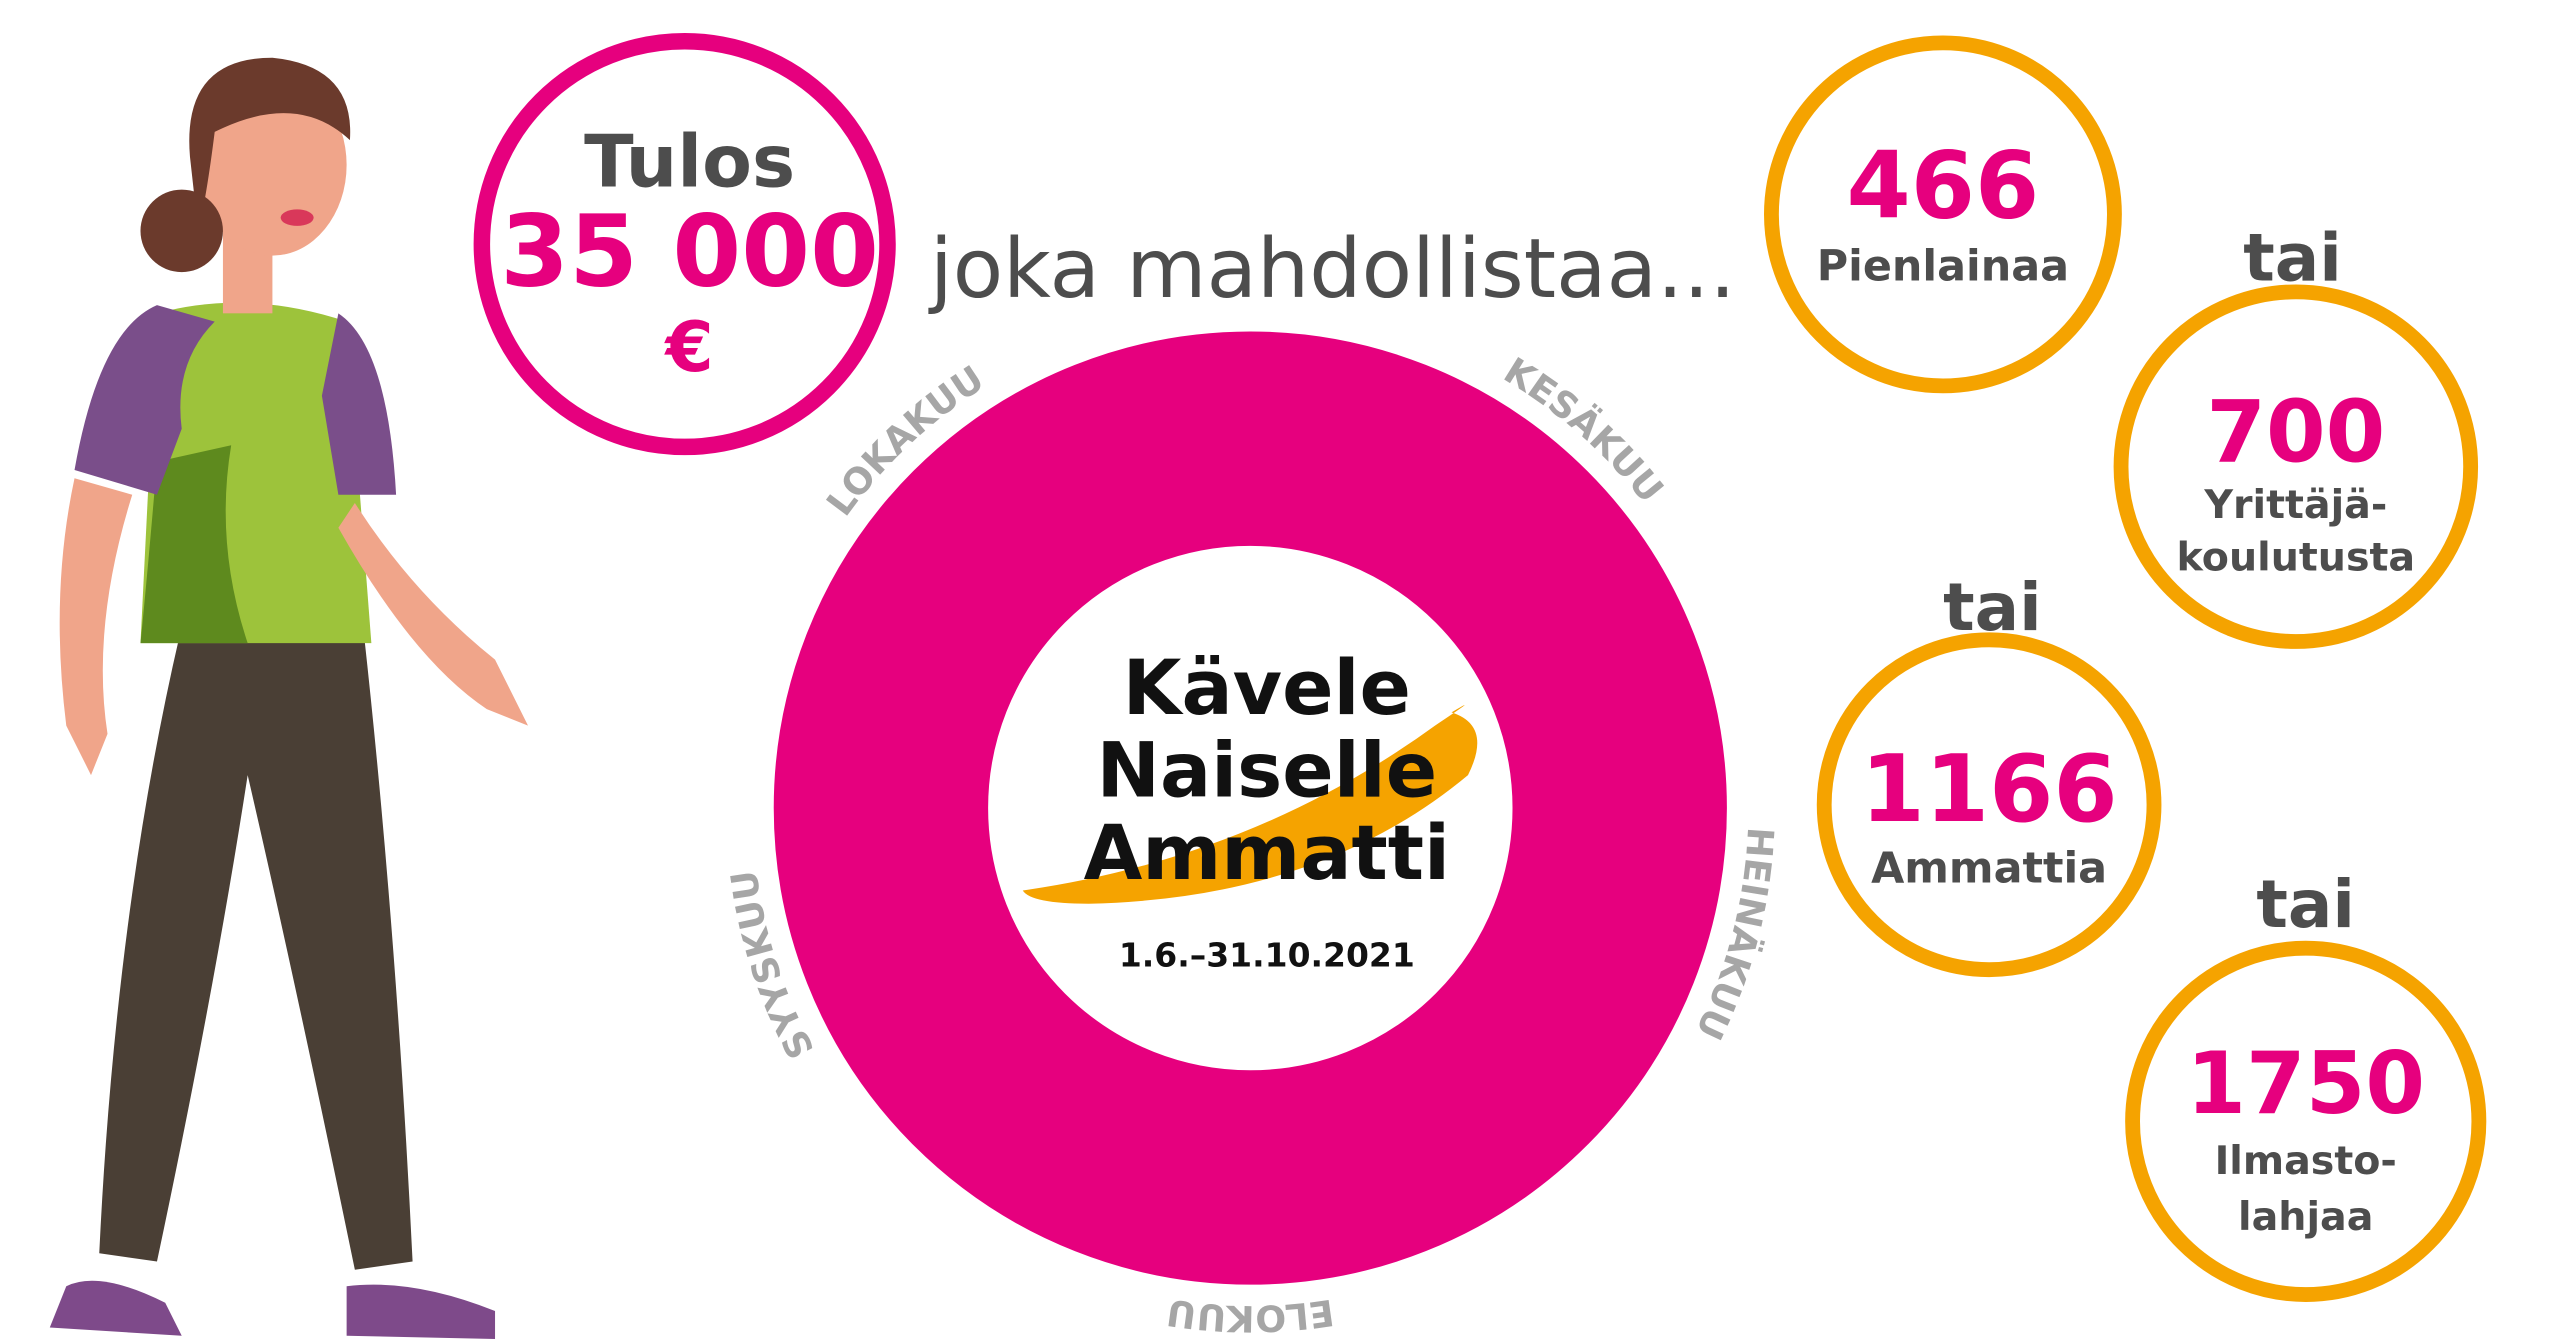 The height and width of the screenshot is (1344, 2560). I want to click on logo-dates: 1.6.–31.10.2021, so click(1267, 954).